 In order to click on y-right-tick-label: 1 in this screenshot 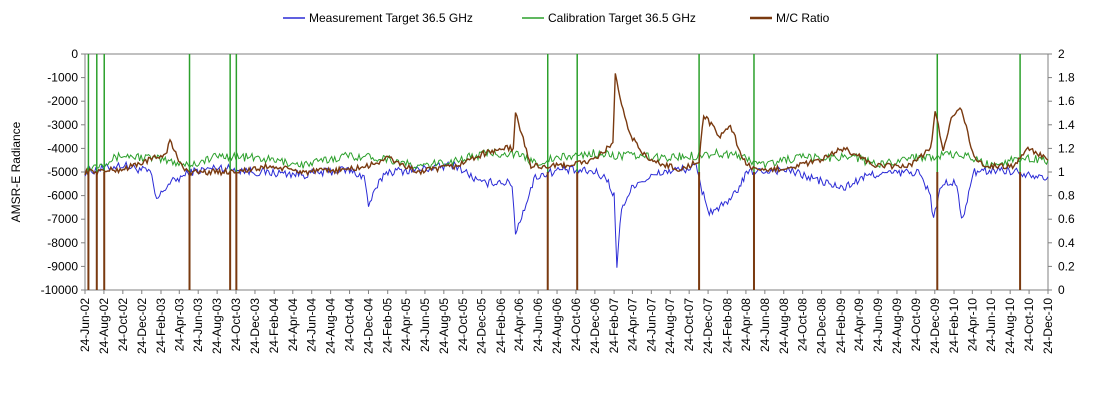, I will do `click(1061, 172)`.